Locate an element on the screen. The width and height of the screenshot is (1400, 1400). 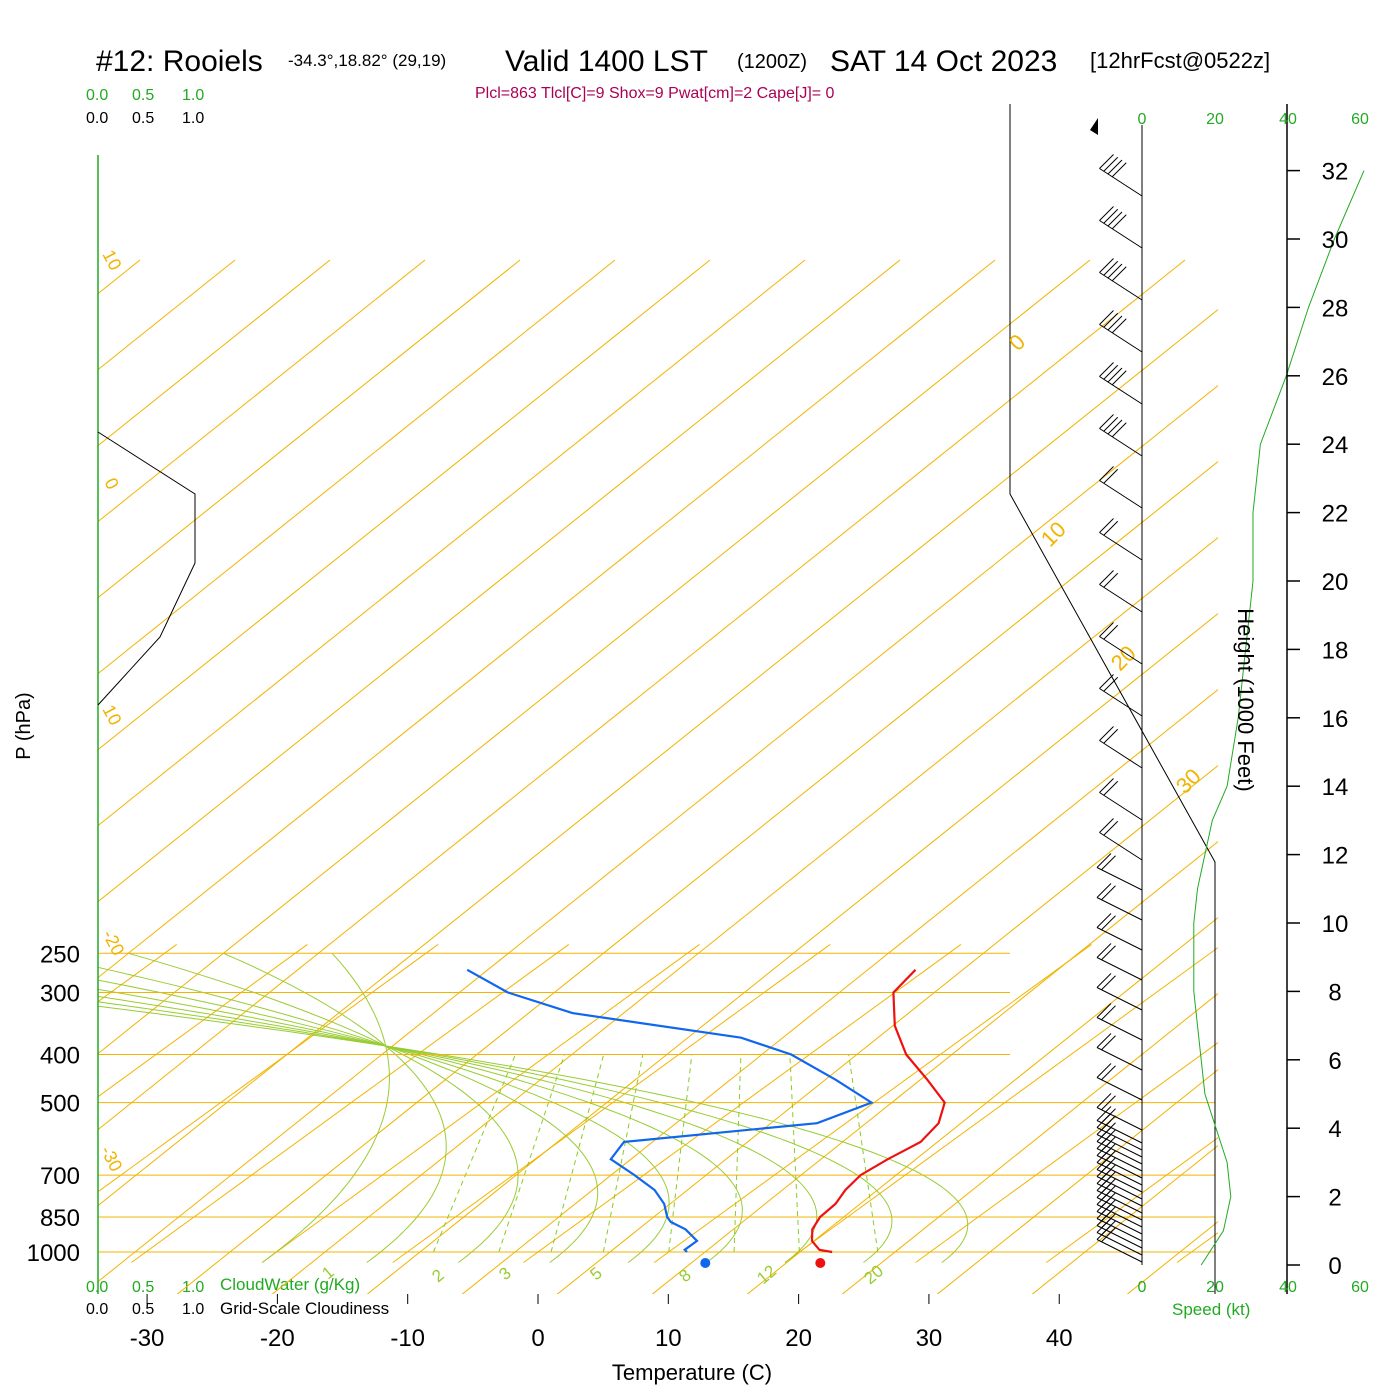
speed-tick-top: 60 is located at coordinates (1360, 119).